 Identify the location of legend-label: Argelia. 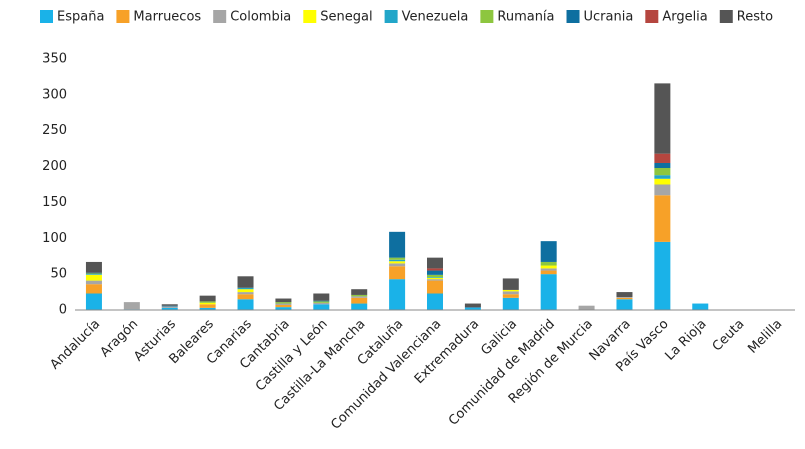
(684, 17).